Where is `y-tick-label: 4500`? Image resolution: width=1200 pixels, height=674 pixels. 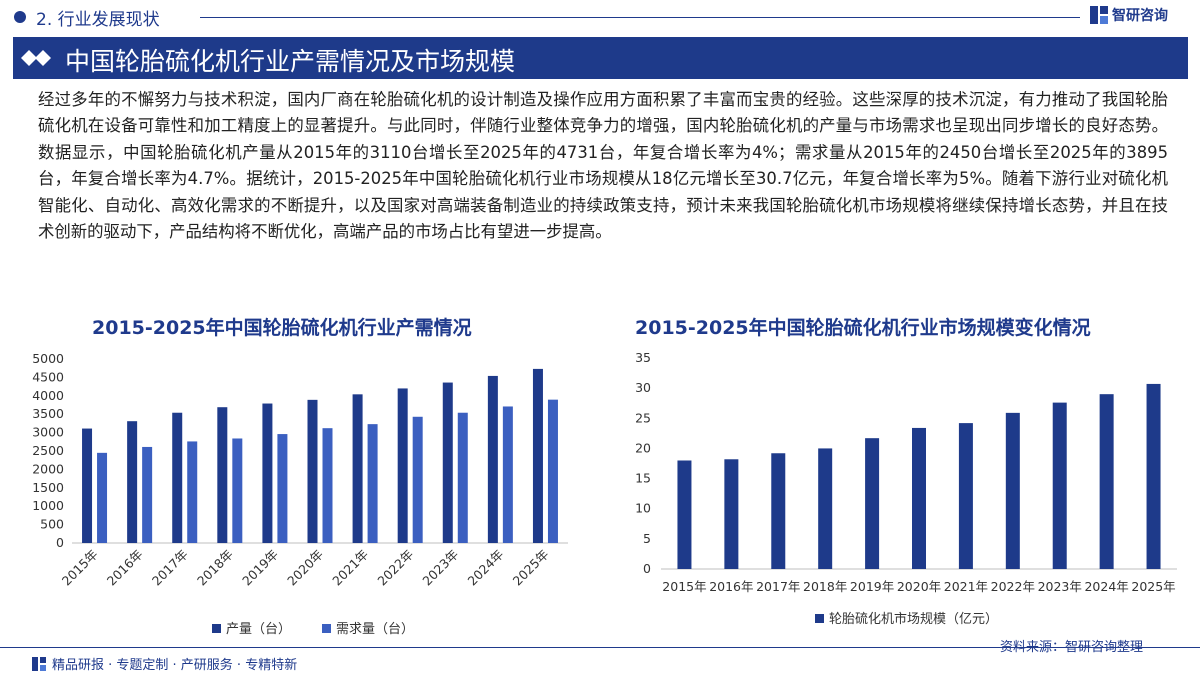
y-tick-label: 4500 is located at coordinates (48, 376).